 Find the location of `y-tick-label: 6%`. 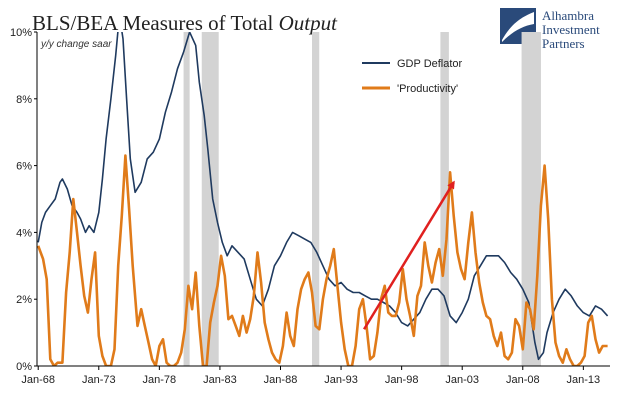

y-tick-label: 6% is located at coordinates (24, 167).